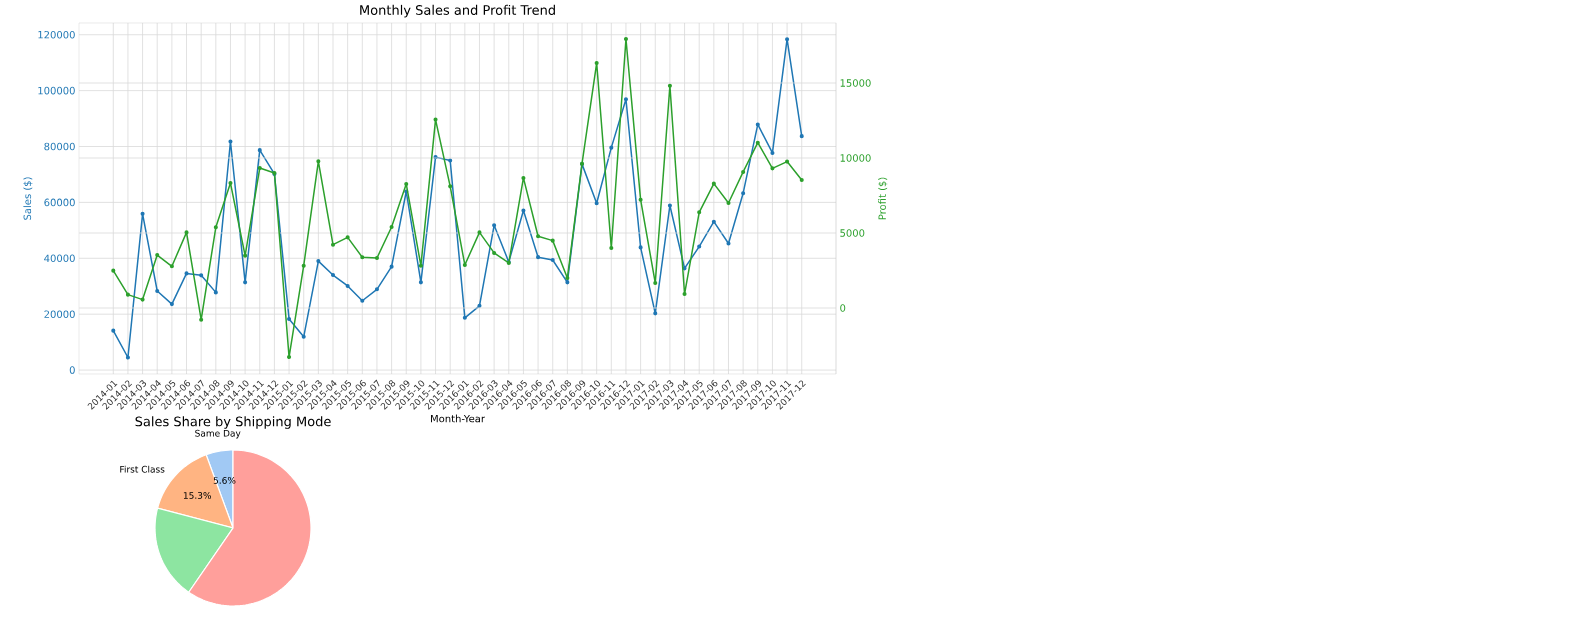  What do you see at coordinates (843, 308) in the screenshot?
I see `y2-tick-label: 0` at bounding box center [843, 308].